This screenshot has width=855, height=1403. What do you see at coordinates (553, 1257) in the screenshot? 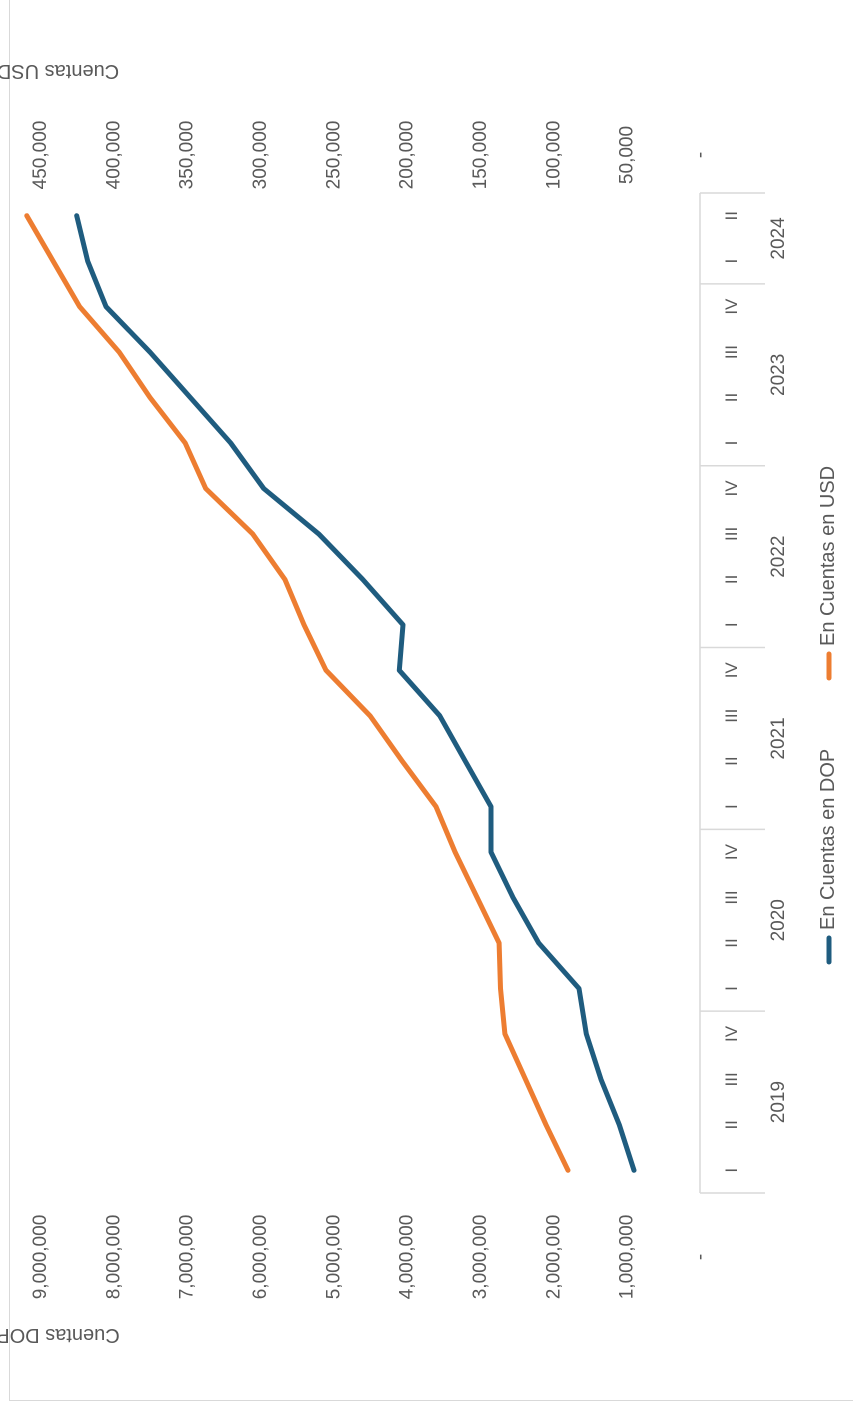
I see `left-axis-tick-label: 2,000,000` at bounding box center [553, 1257].